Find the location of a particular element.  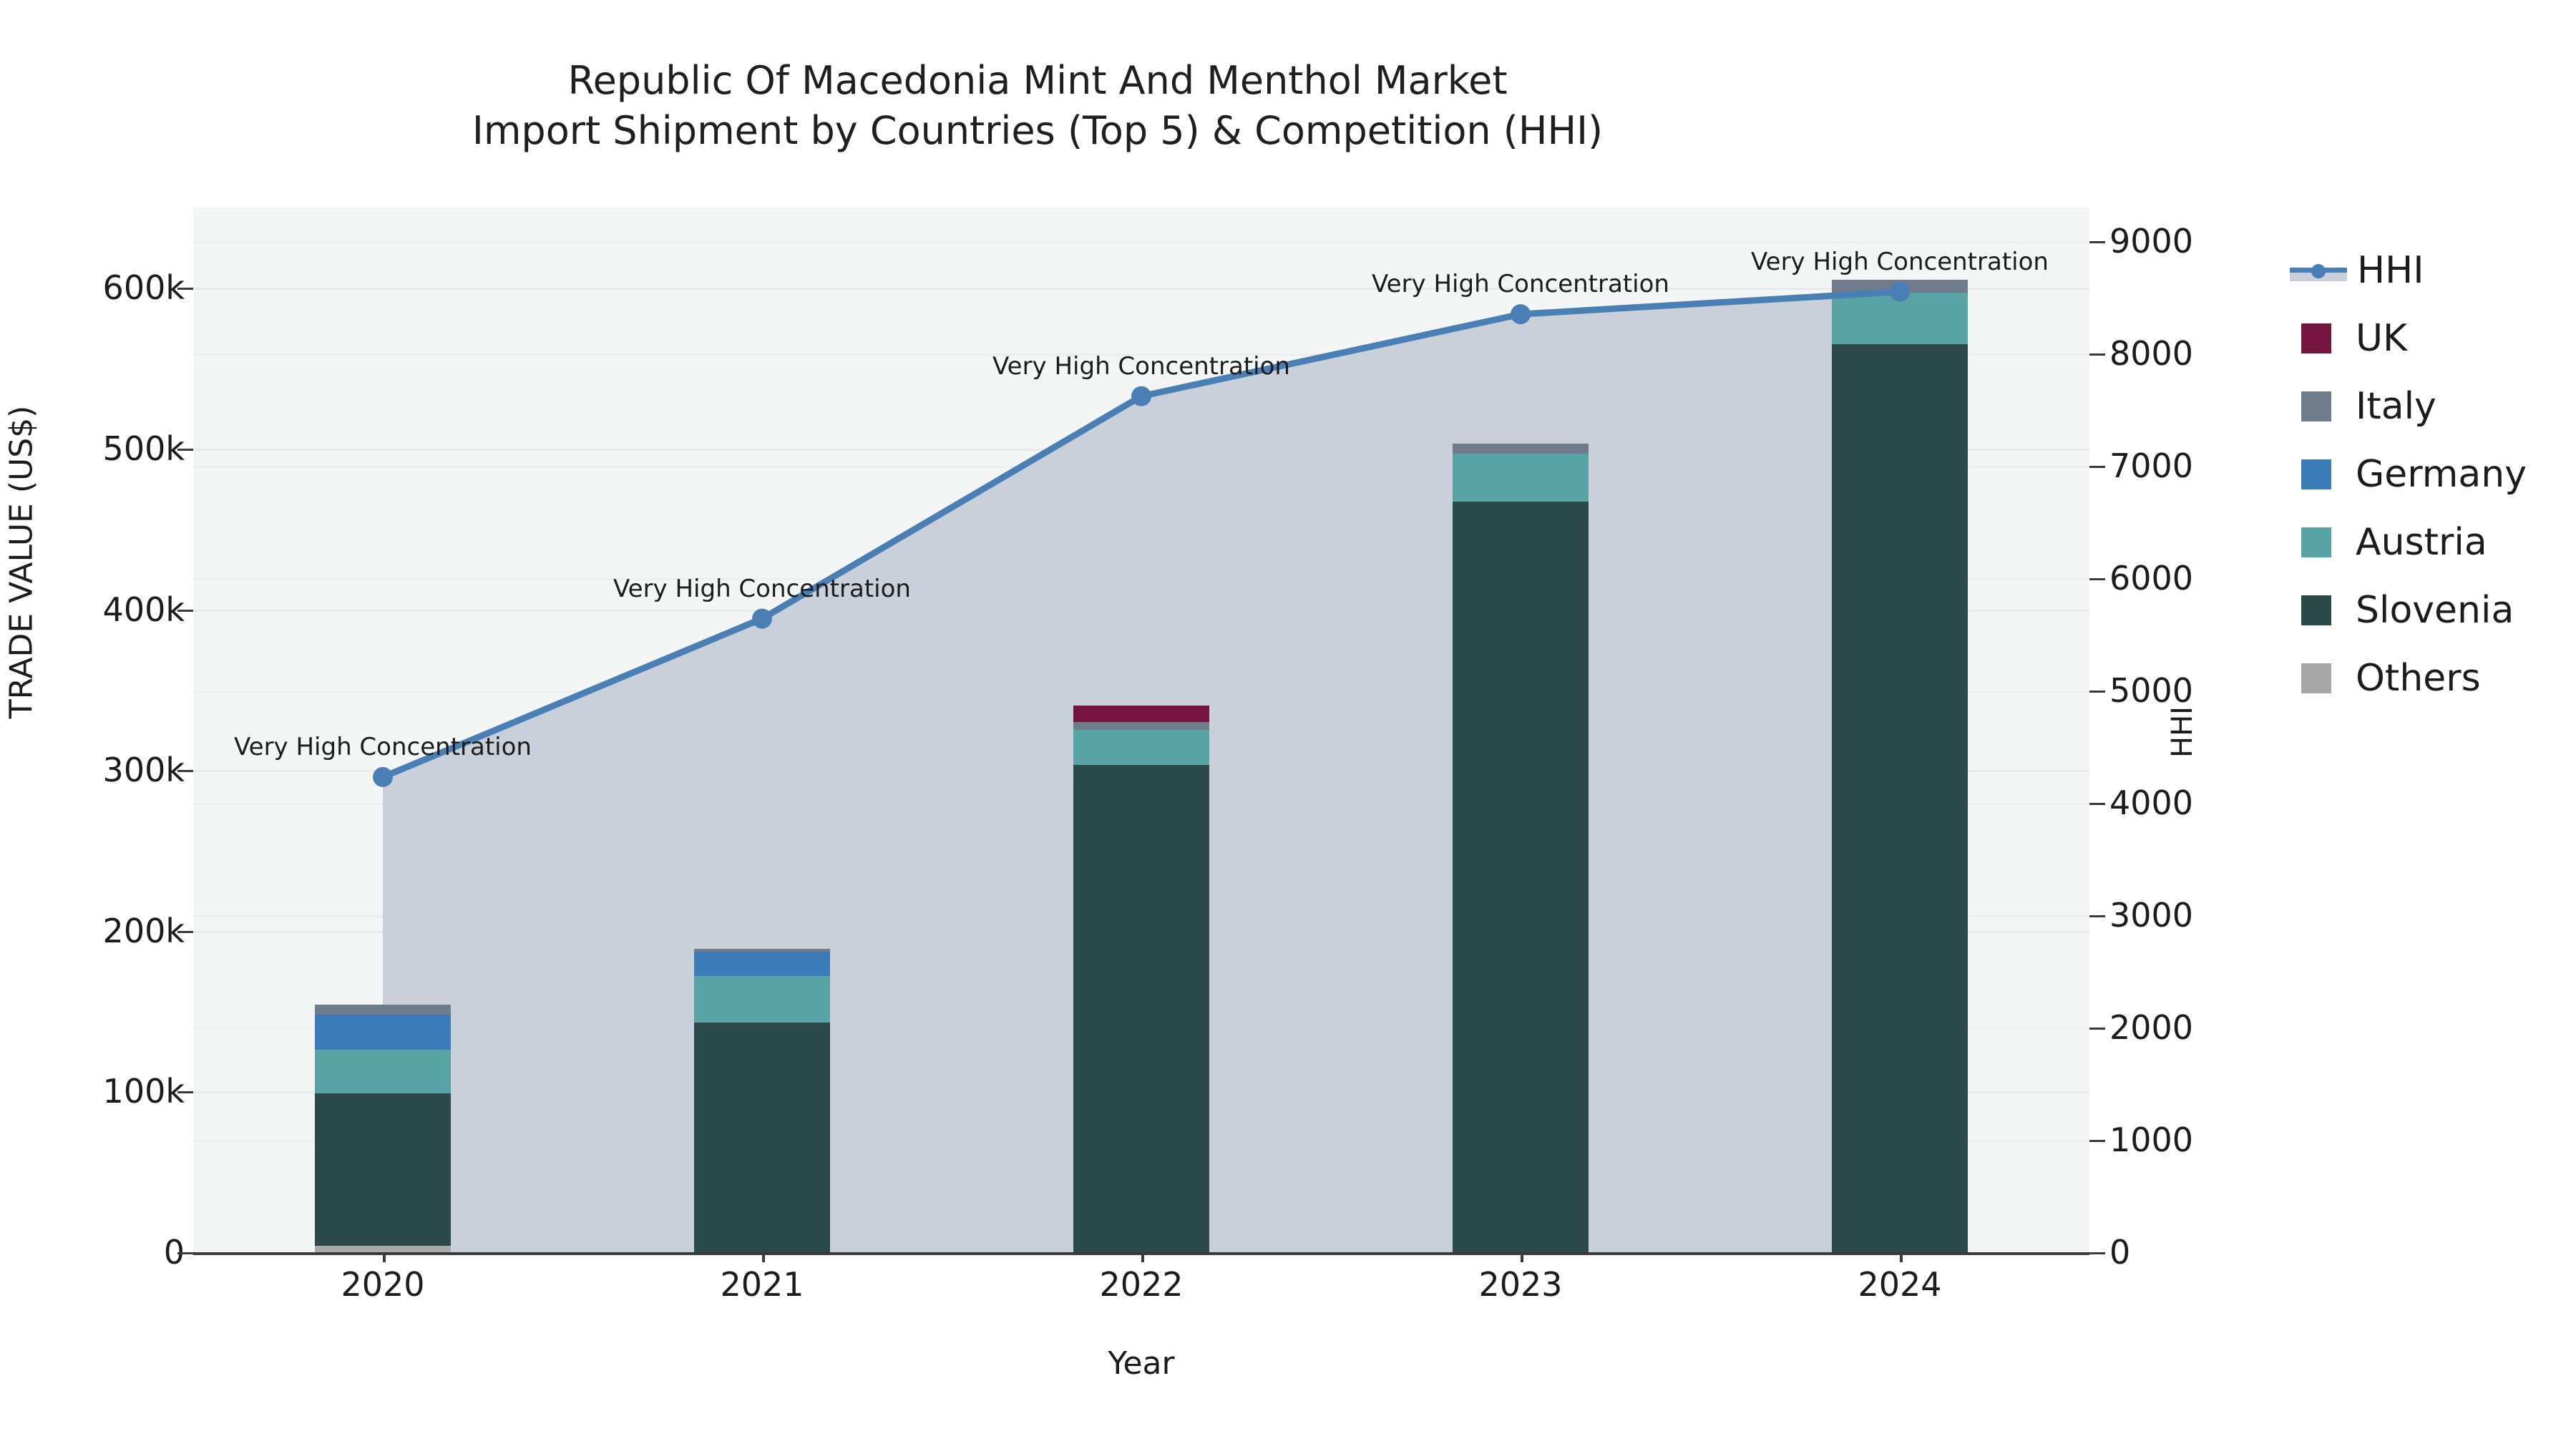

legend-item-hhi: HHI is located at coordinates (2433, 270).